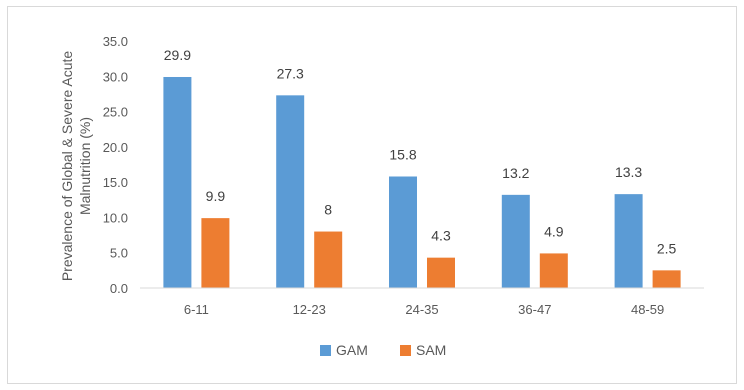  Describe the element at coordinates (431, 350) in the screenshot. I see `legend-label-sam: SAM` at that location.